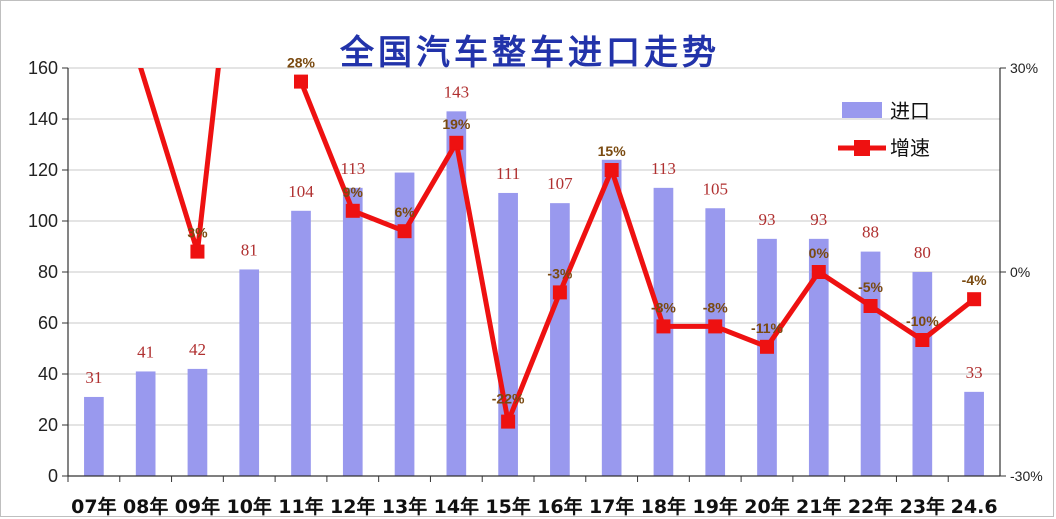 The image size is (1056, 519). What do you see at coordinates (974, 372) in the screenshot?
I see `bar-value-label: 33` at bounding box center [974, 372].